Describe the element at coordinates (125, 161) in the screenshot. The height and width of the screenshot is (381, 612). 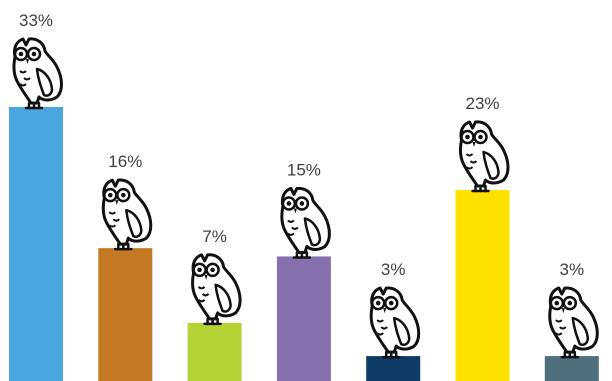
I see `data-label-2: 16%` at that location.